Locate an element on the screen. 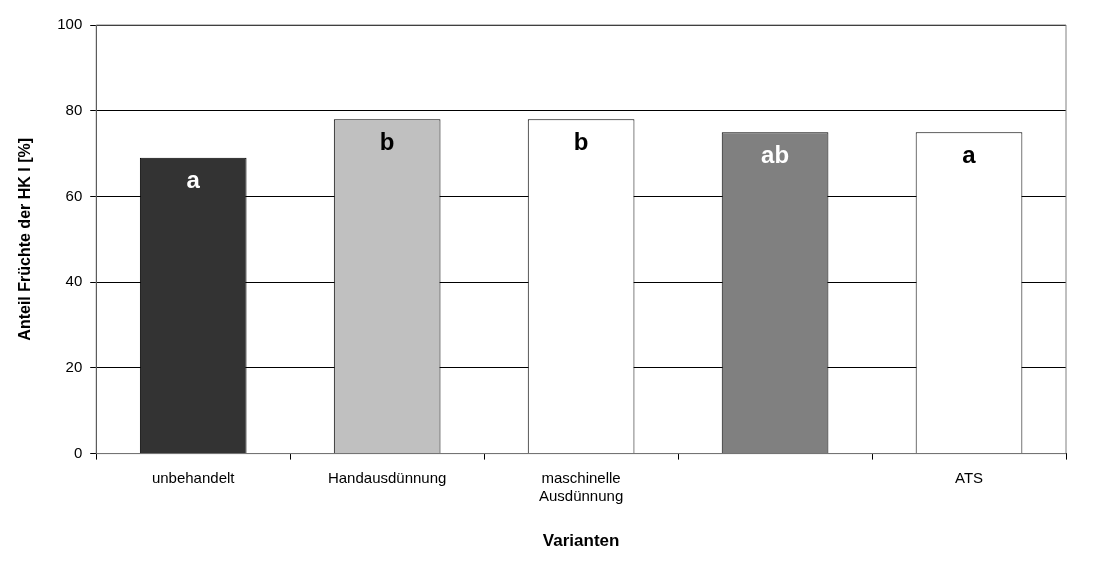 Image resolution: width=1114 pixels, height=568 pixels. y-tick-label: 80 is located at coordinates (74, 109).